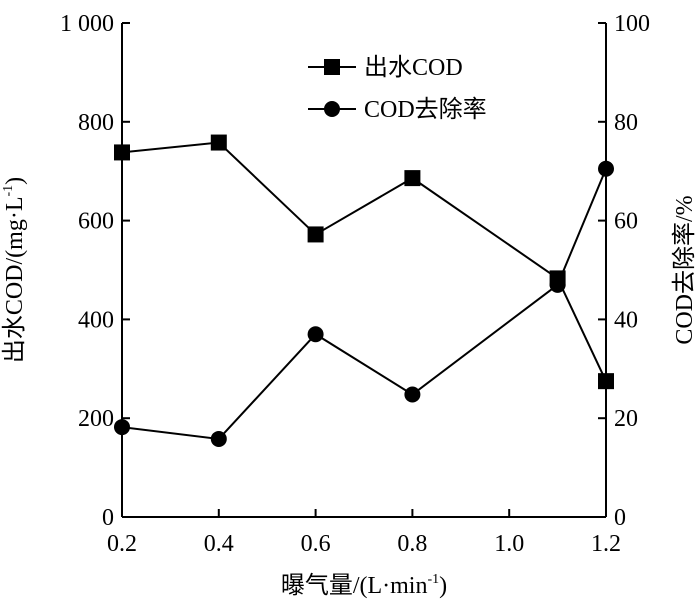  What do you see at coordinates (626, 123) in the screenshot?
I see `right-y-tick-label: 80` at bounding box center [626, 123].